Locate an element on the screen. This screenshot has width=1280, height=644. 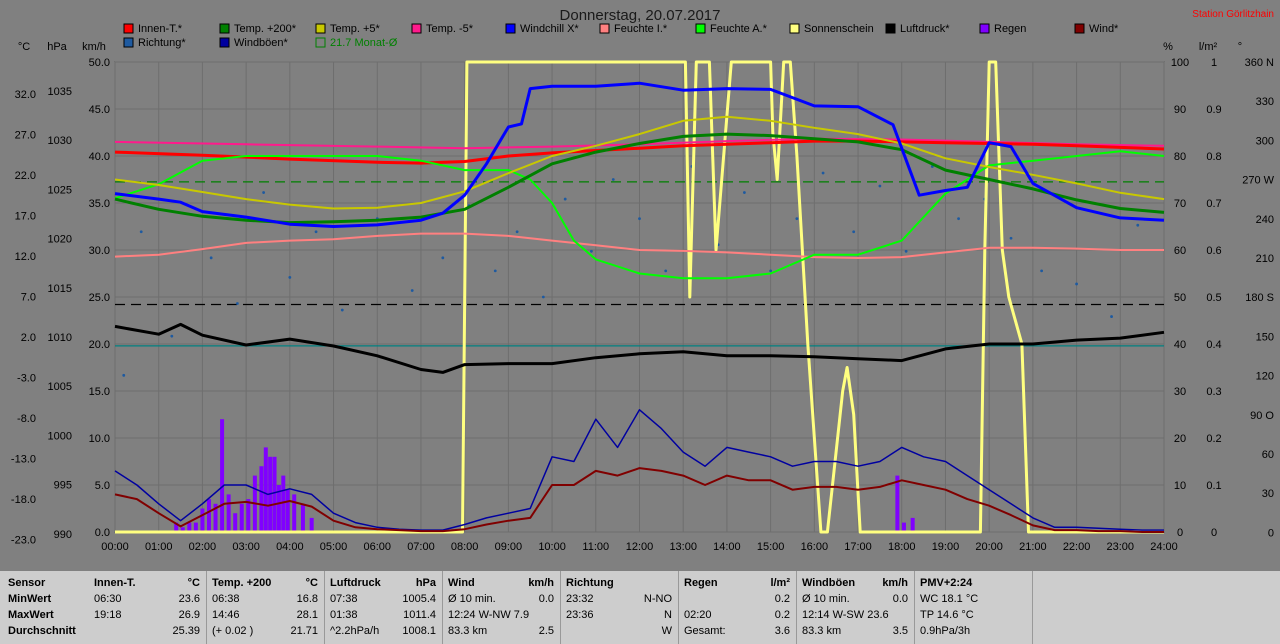
table-cell-value: 21.71 is located at coordinates (304, 631).